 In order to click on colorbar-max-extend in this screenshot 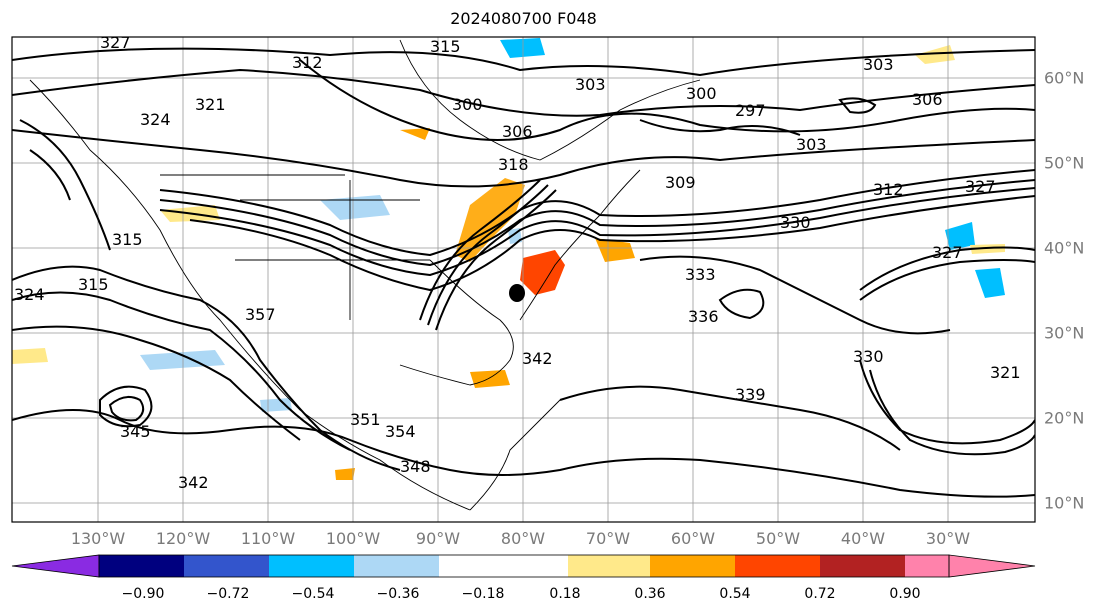, I will do `click(992, 566)`.